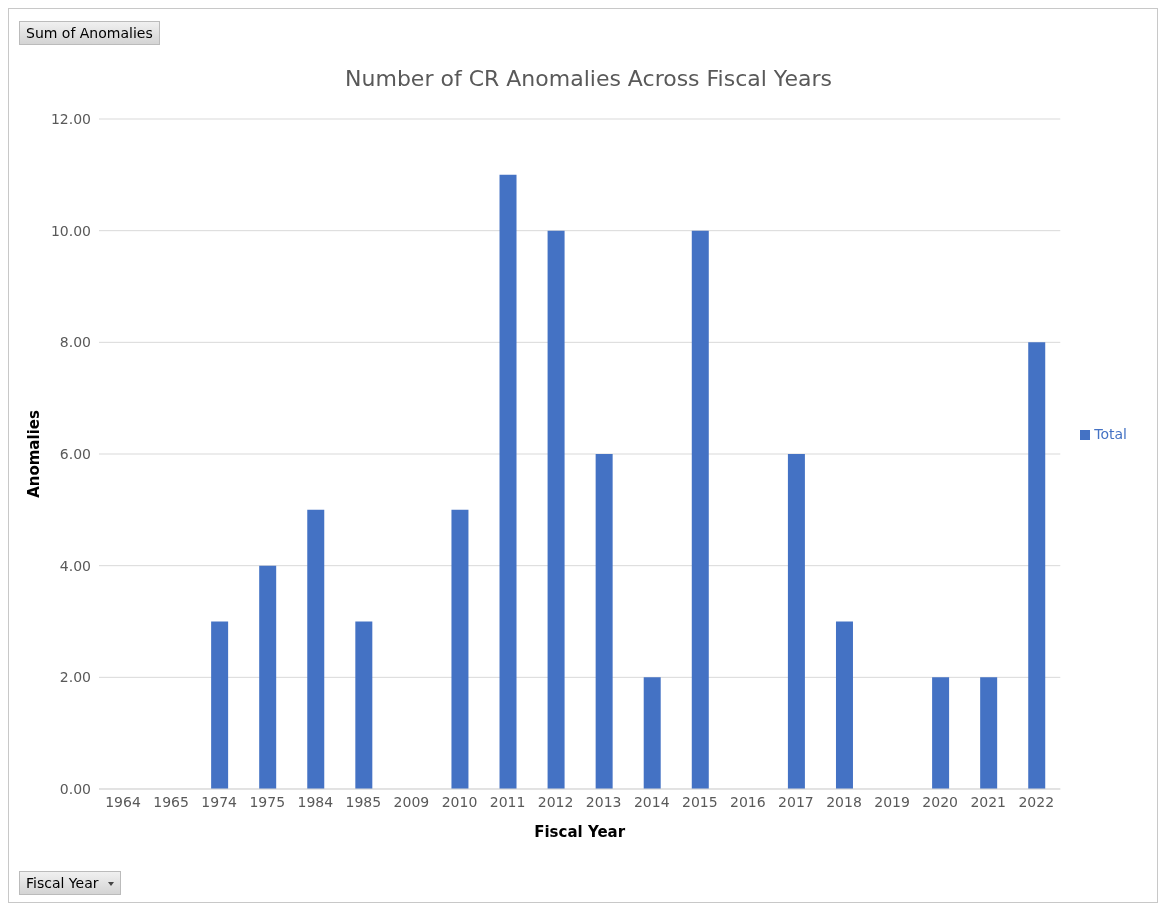  What do you see at coordinates (70, 883) in the screenshot?
I see `text: Fiscal Year` at bounding box center [70, 883].